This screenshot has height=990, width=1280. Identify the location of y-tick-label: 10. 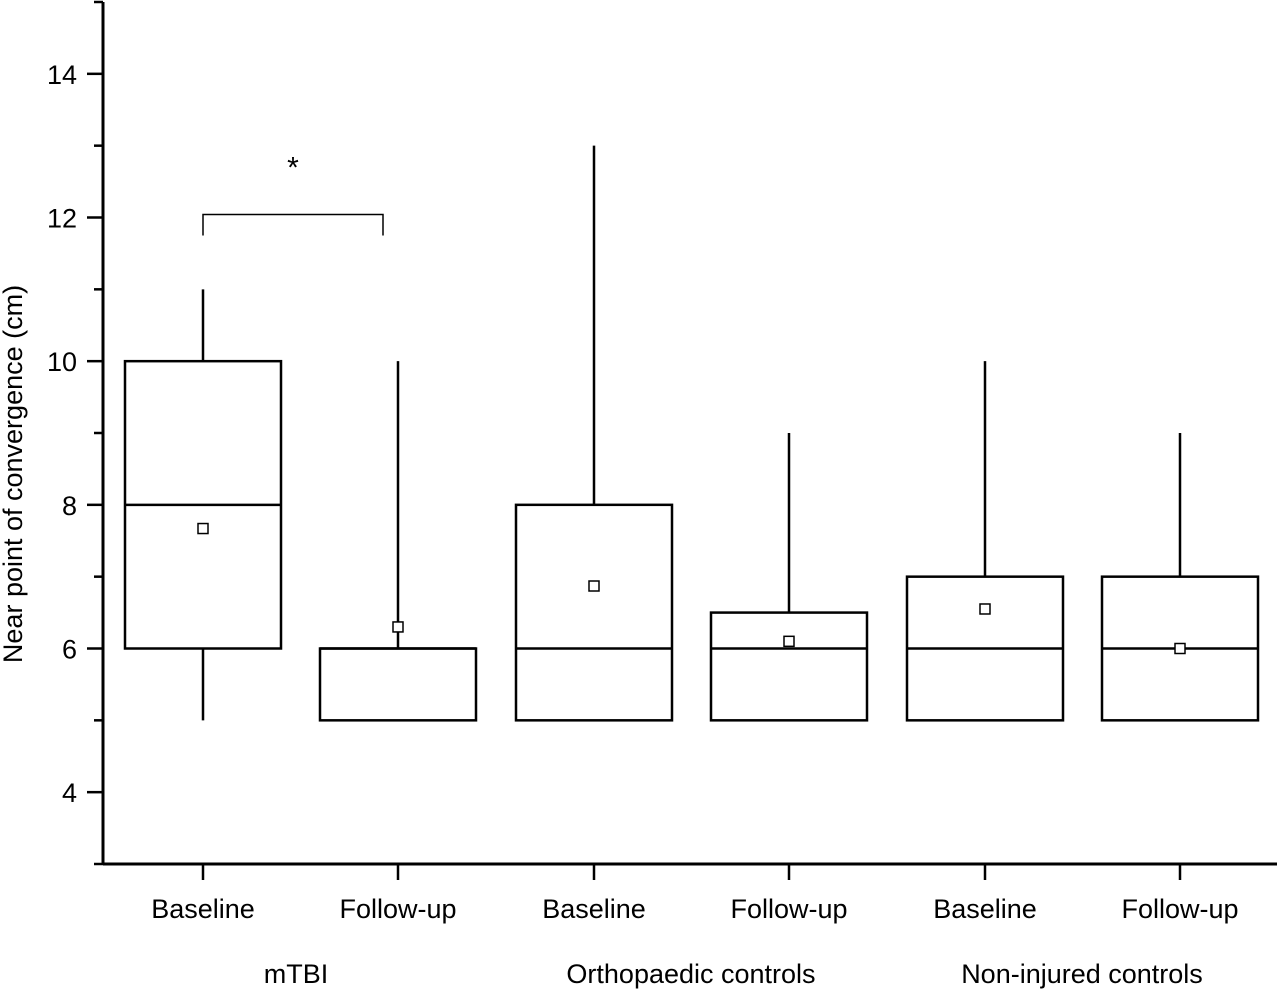
(62, 362).